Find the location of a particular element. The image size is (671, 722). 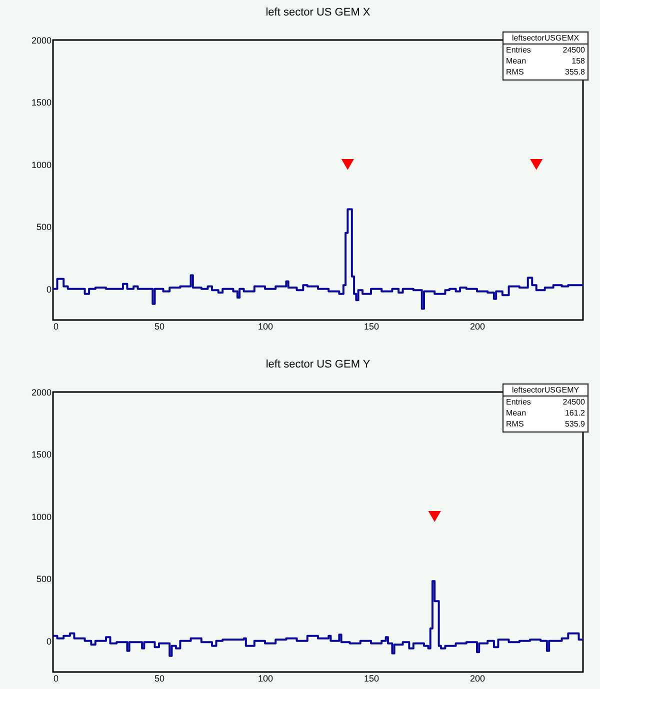

annotation: 161.2 is located at coordinates (575, 413).